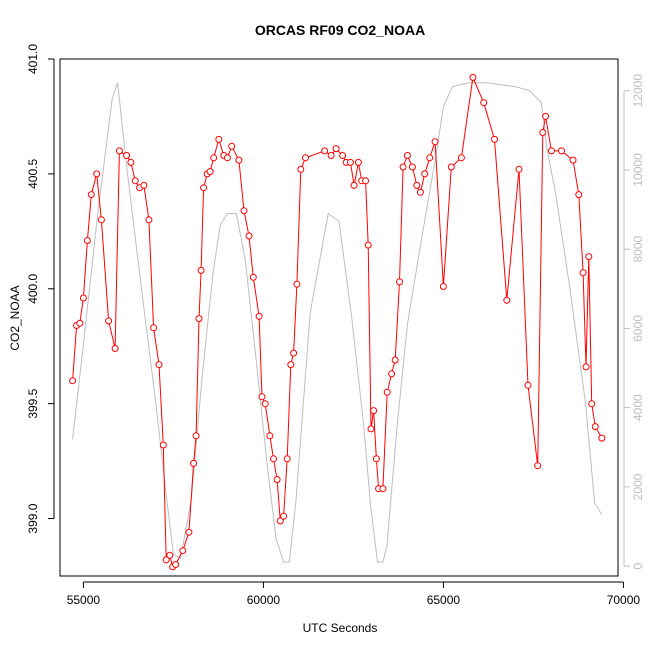 The image size is (650, 650). What do you see at coordinates (264, 600) in the screenshot?
I see `x-tick-label: 60000` at bounding box center [264, 600].